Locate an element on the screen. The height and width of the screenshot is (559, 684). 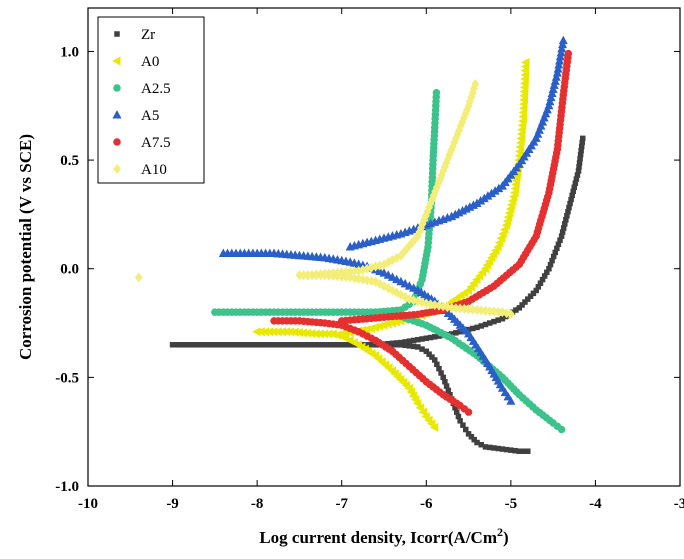
legend-label: A5 is located at coordinates (150, 116).